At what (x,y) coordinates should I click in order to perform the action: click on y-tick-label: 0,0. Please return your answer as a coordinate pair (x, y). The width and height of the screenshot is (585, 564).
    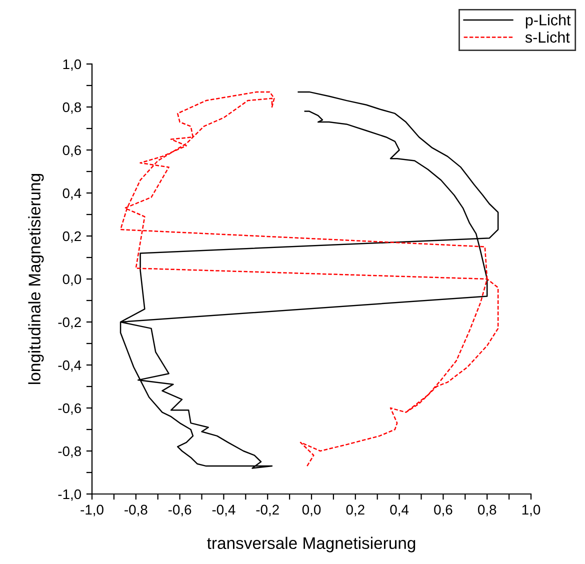
    Looking at the image, I should click on (72, 280).